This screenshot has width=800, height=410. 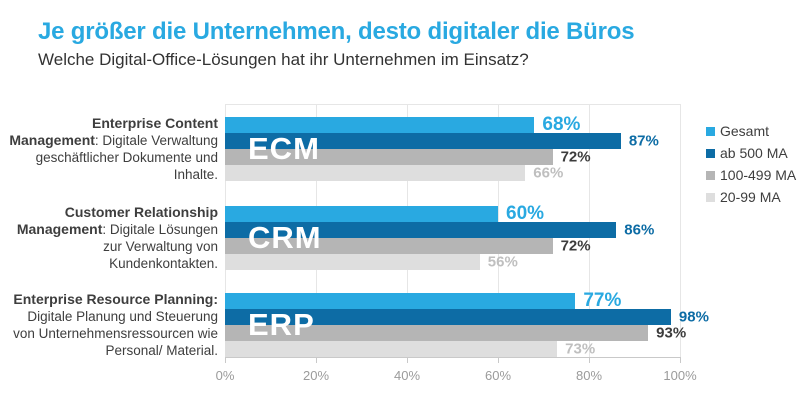 What do you see at coordinates (316, 360) in the screenshot?
I see `x-tick-20%` at bounding box center [316, 360].